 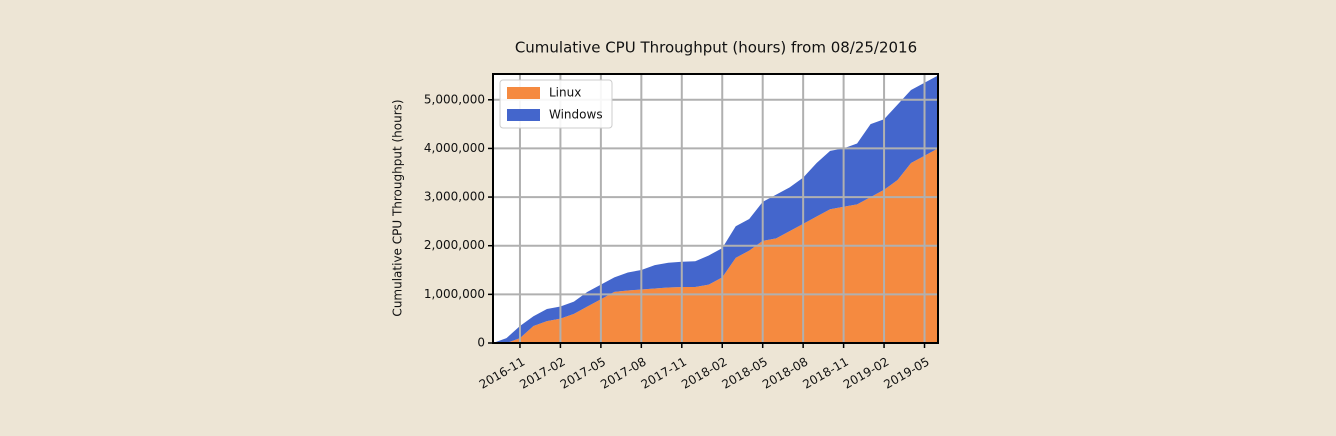 What do you see at coordinates (704, 373) in the screenshot?
I see `x-tick-label: 2018-02` at bounding box center [704, 373].